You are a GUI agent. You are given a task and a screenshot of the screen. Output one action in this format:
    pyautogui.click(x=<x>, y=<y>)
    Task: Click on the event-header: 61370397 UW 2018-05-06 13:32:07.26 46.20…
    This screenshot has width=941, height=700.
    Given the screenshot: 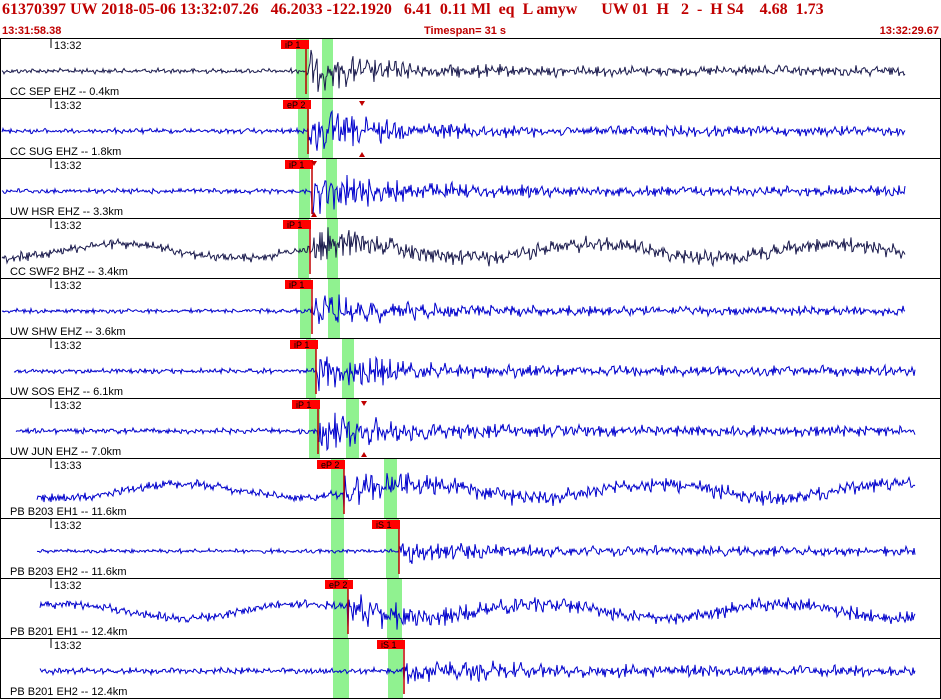 What is the action you would take?
    pyautogui.click(x=470, y=18)
    